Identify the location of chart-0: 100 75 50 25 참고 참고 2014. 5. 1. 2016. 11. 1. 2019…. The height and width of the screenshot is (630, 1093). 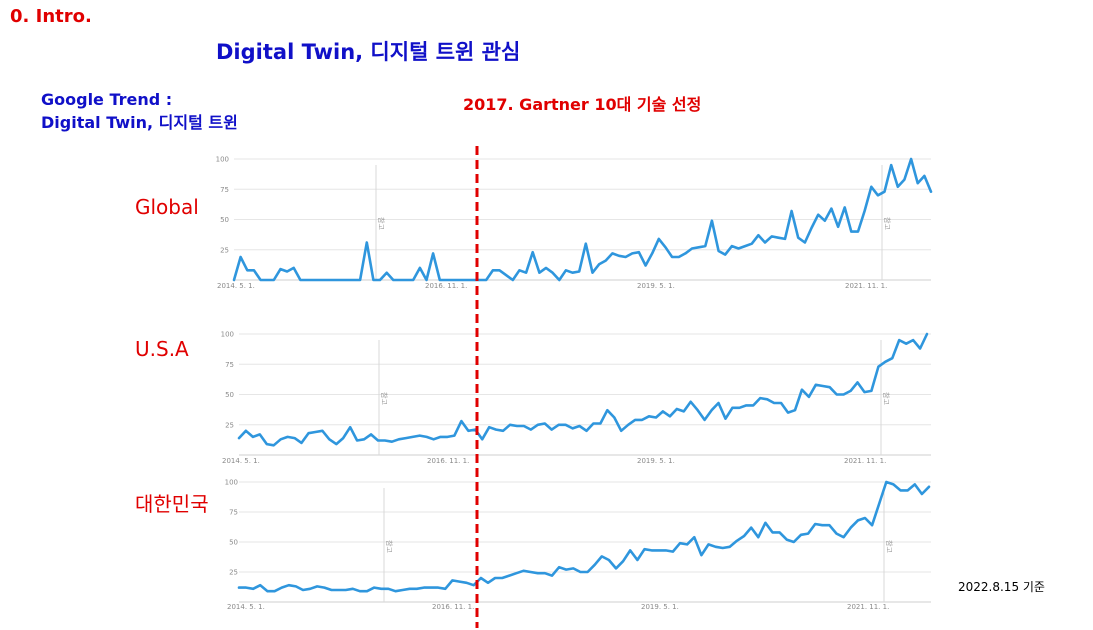
(574, 223).